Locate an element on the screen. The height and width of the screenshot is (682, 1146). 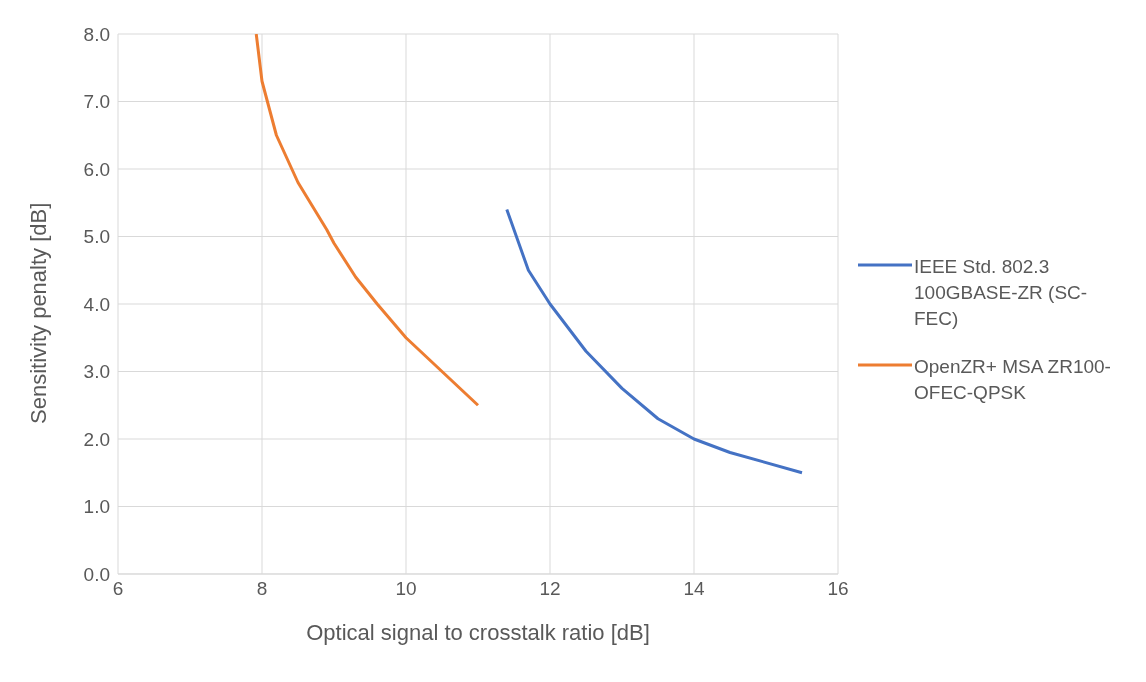
x-tick-label: 12 is located at coordinates (550, 589).